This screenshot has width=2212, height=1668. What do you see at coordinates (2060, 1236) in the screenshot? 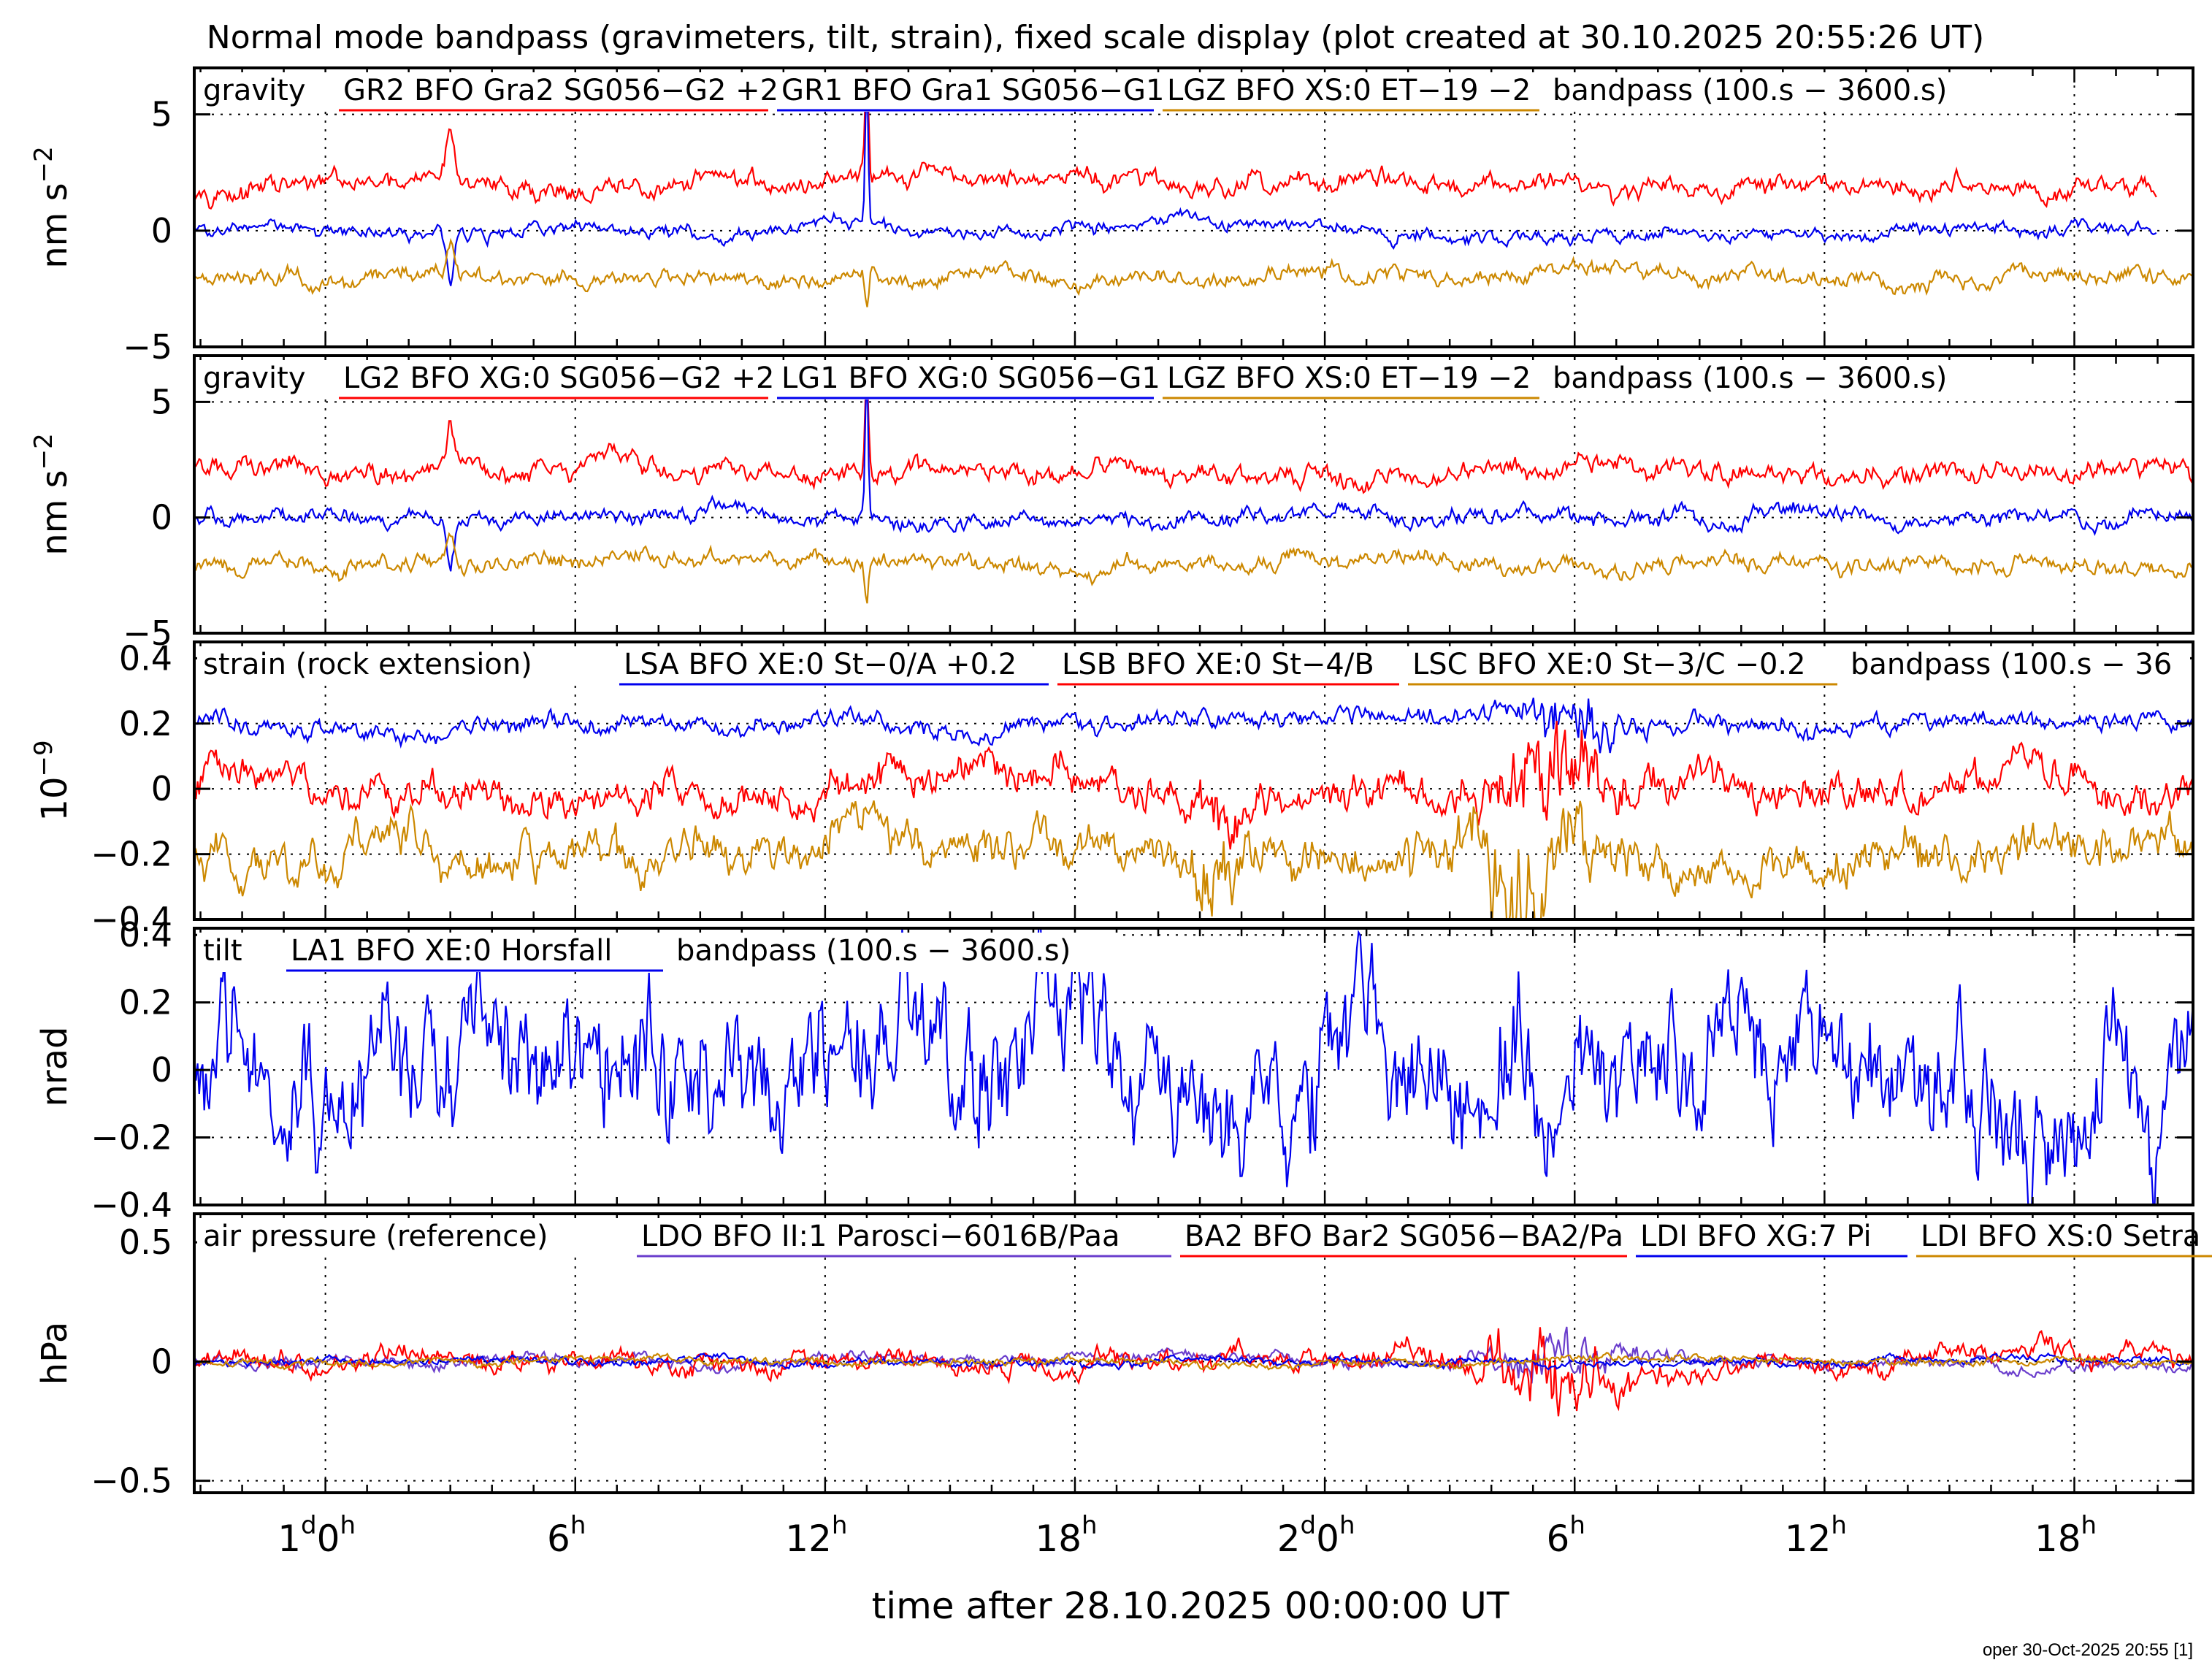
I see `legend-entry: LDI BFO XS:0 Setra` at bounding box center [2060, 1236].